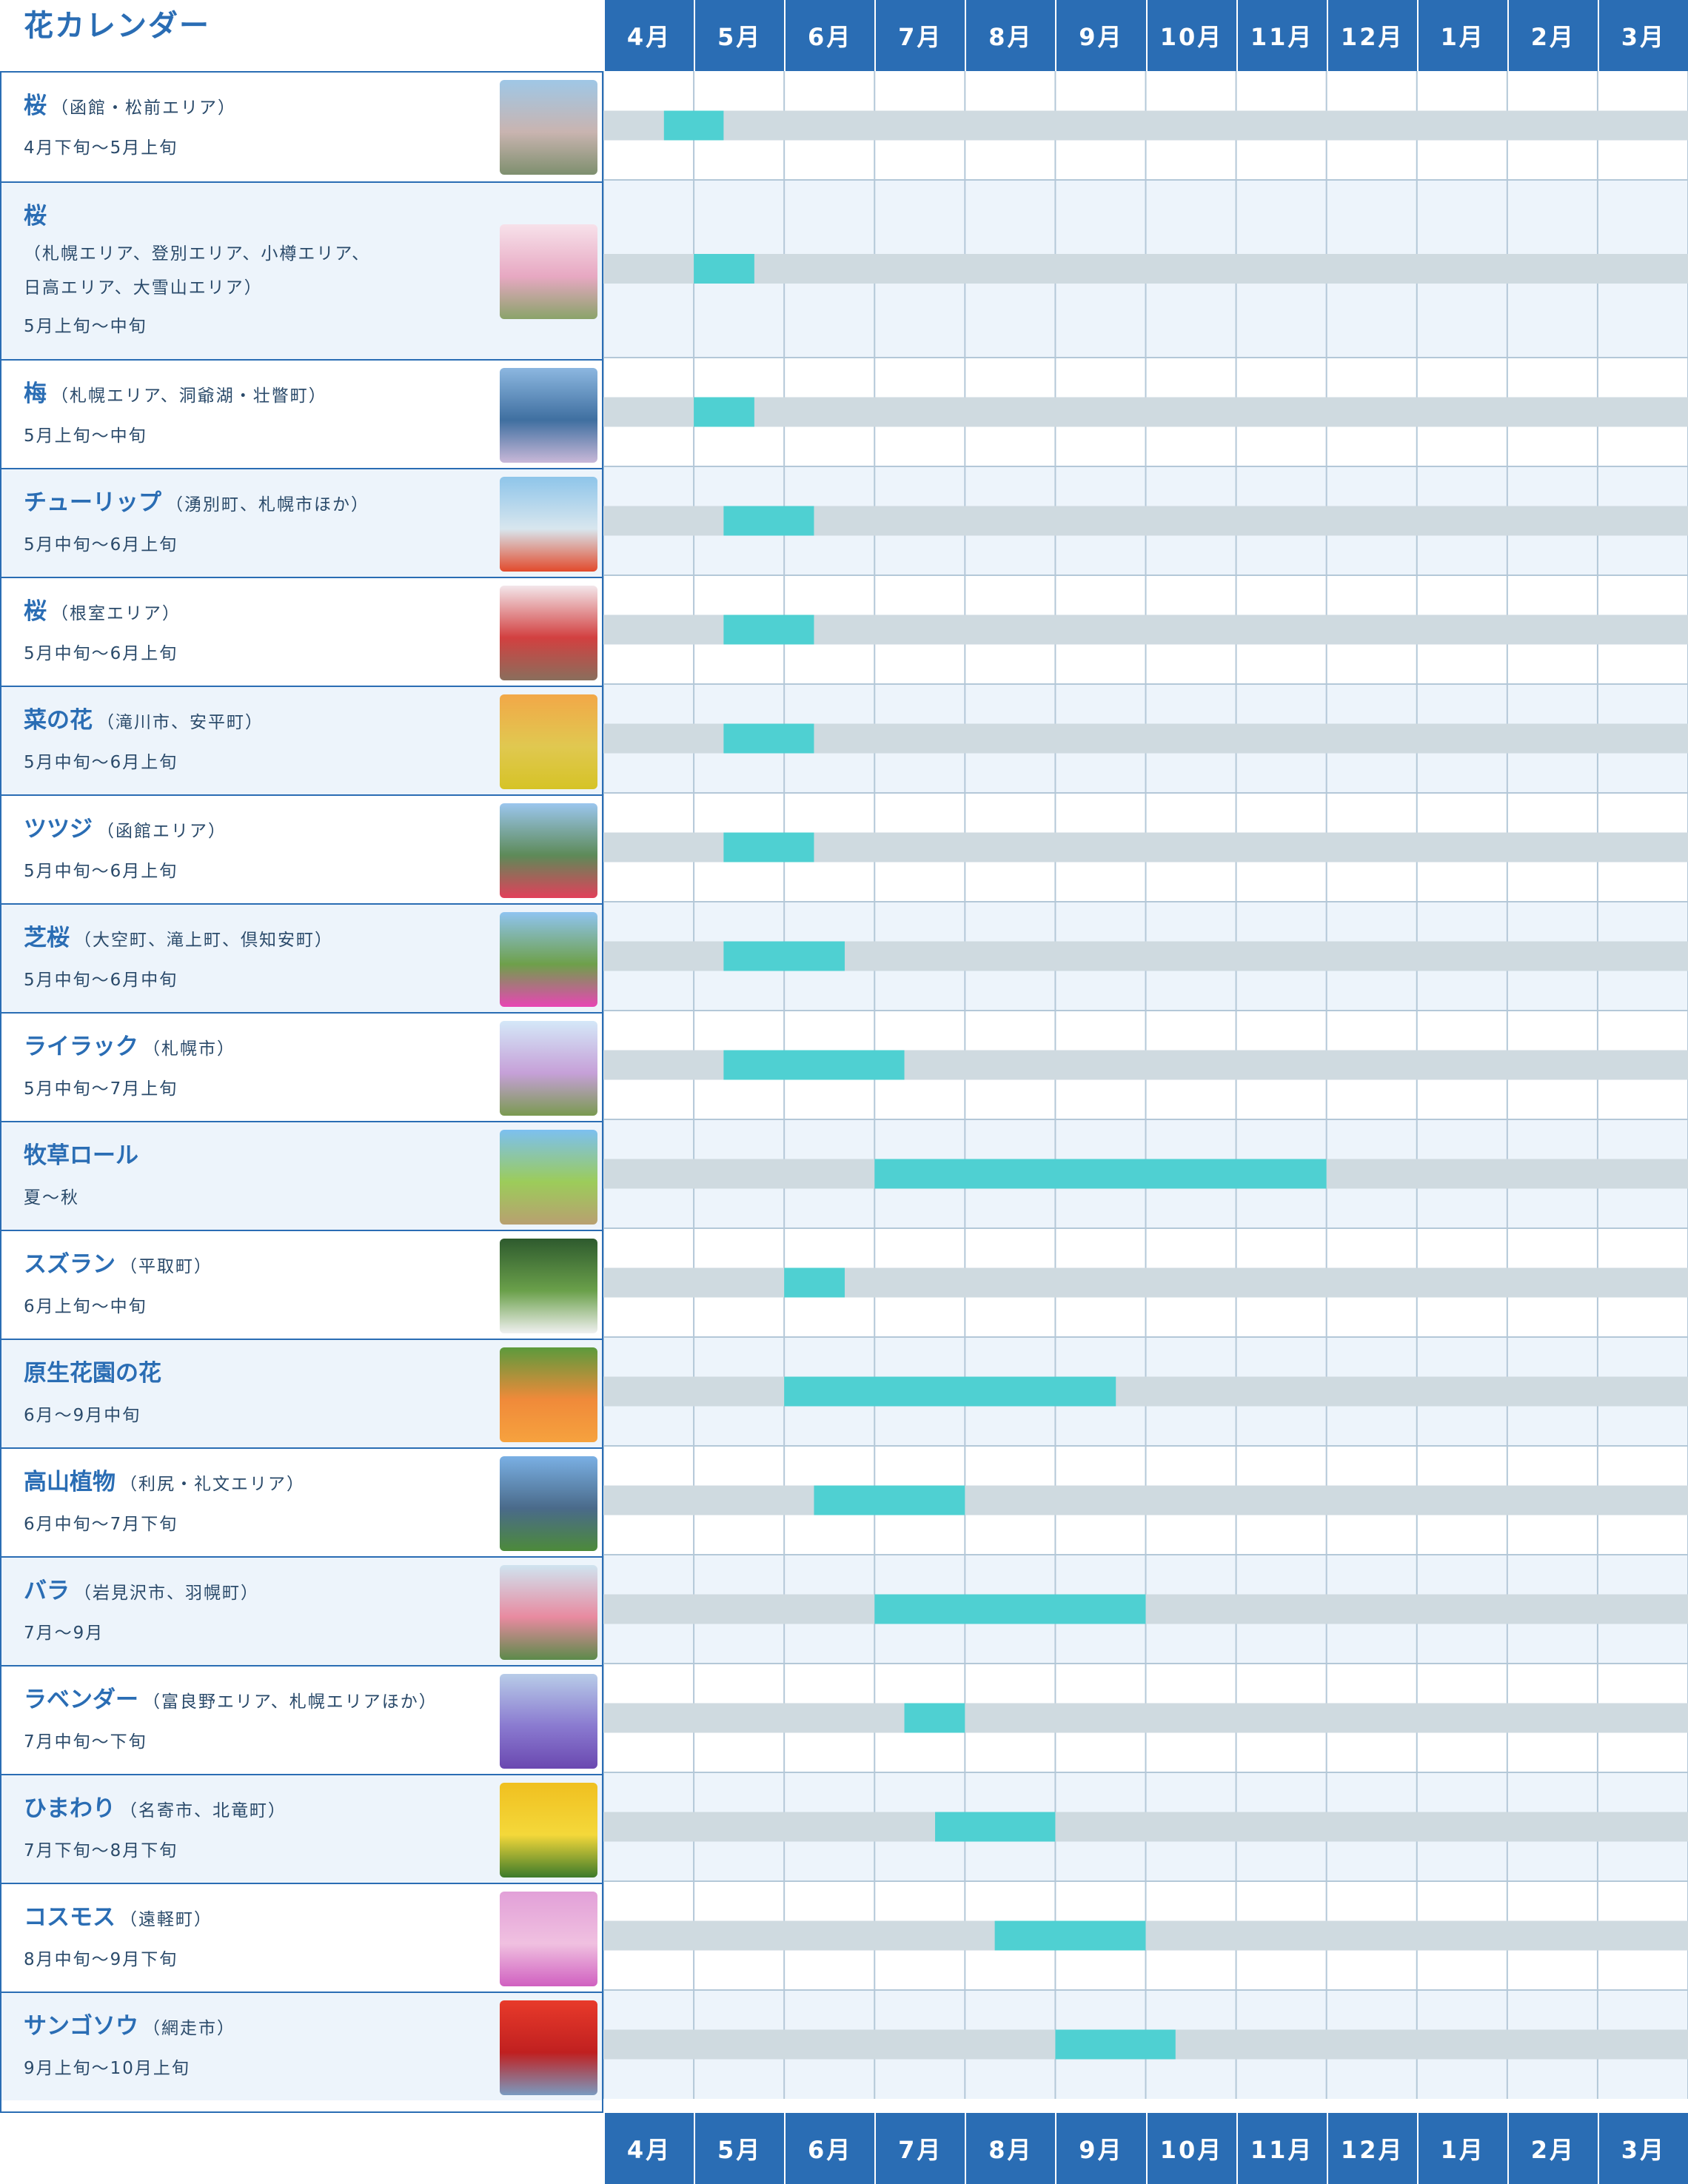 This screenshot has height=2184, width=1688. What do you see at coordinates (1281, 35) in the screenshot?
I see `header-month-8: 11月` at bounding box center [1281, 35].